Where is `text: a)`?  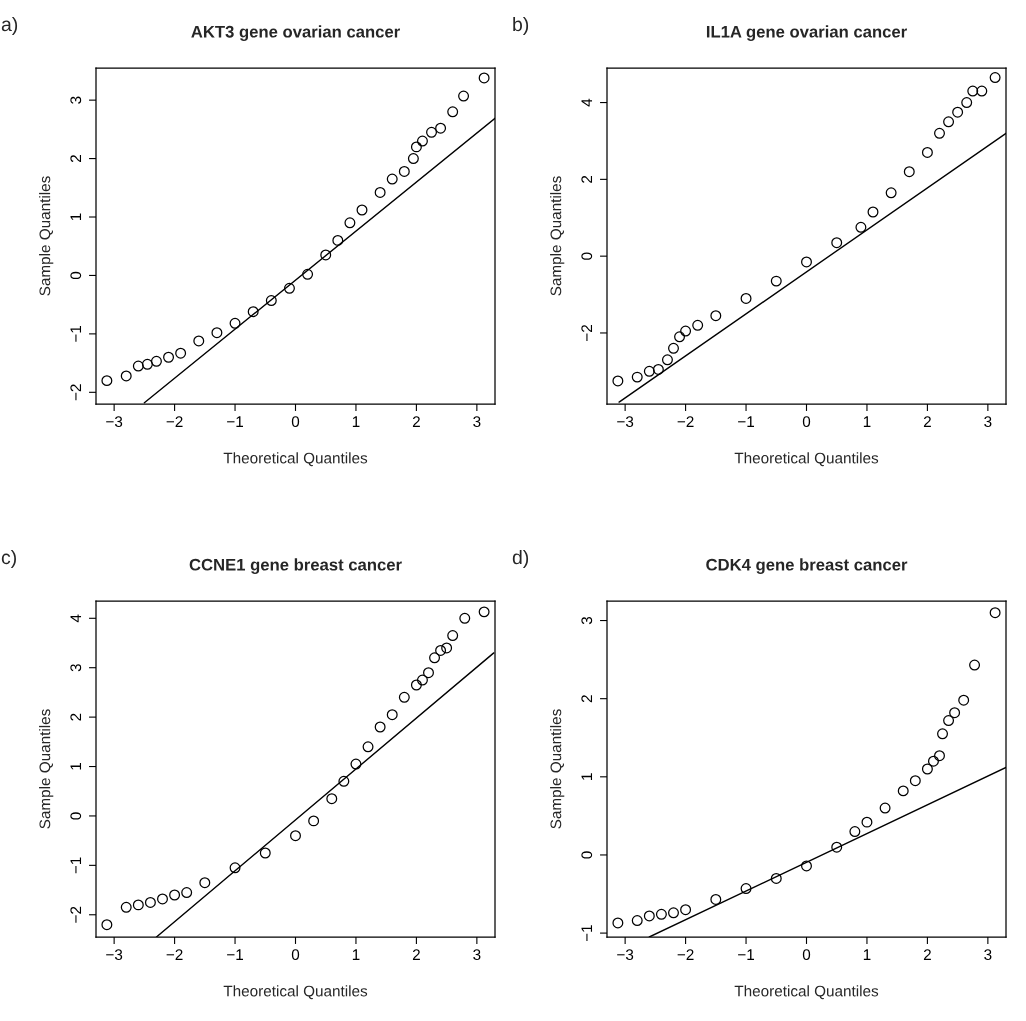
text: a) is located at coordinates (9, 26).